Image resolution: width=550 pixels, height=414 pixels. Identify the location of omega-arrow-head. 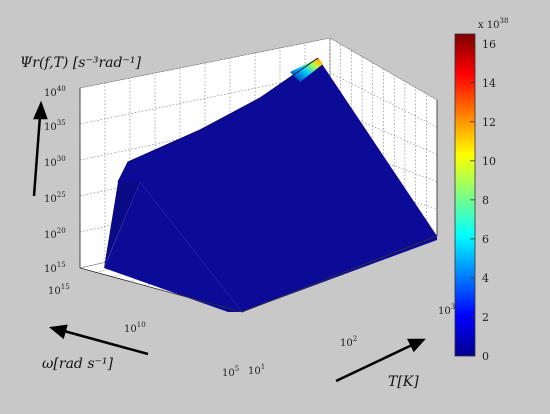
(58, 332).